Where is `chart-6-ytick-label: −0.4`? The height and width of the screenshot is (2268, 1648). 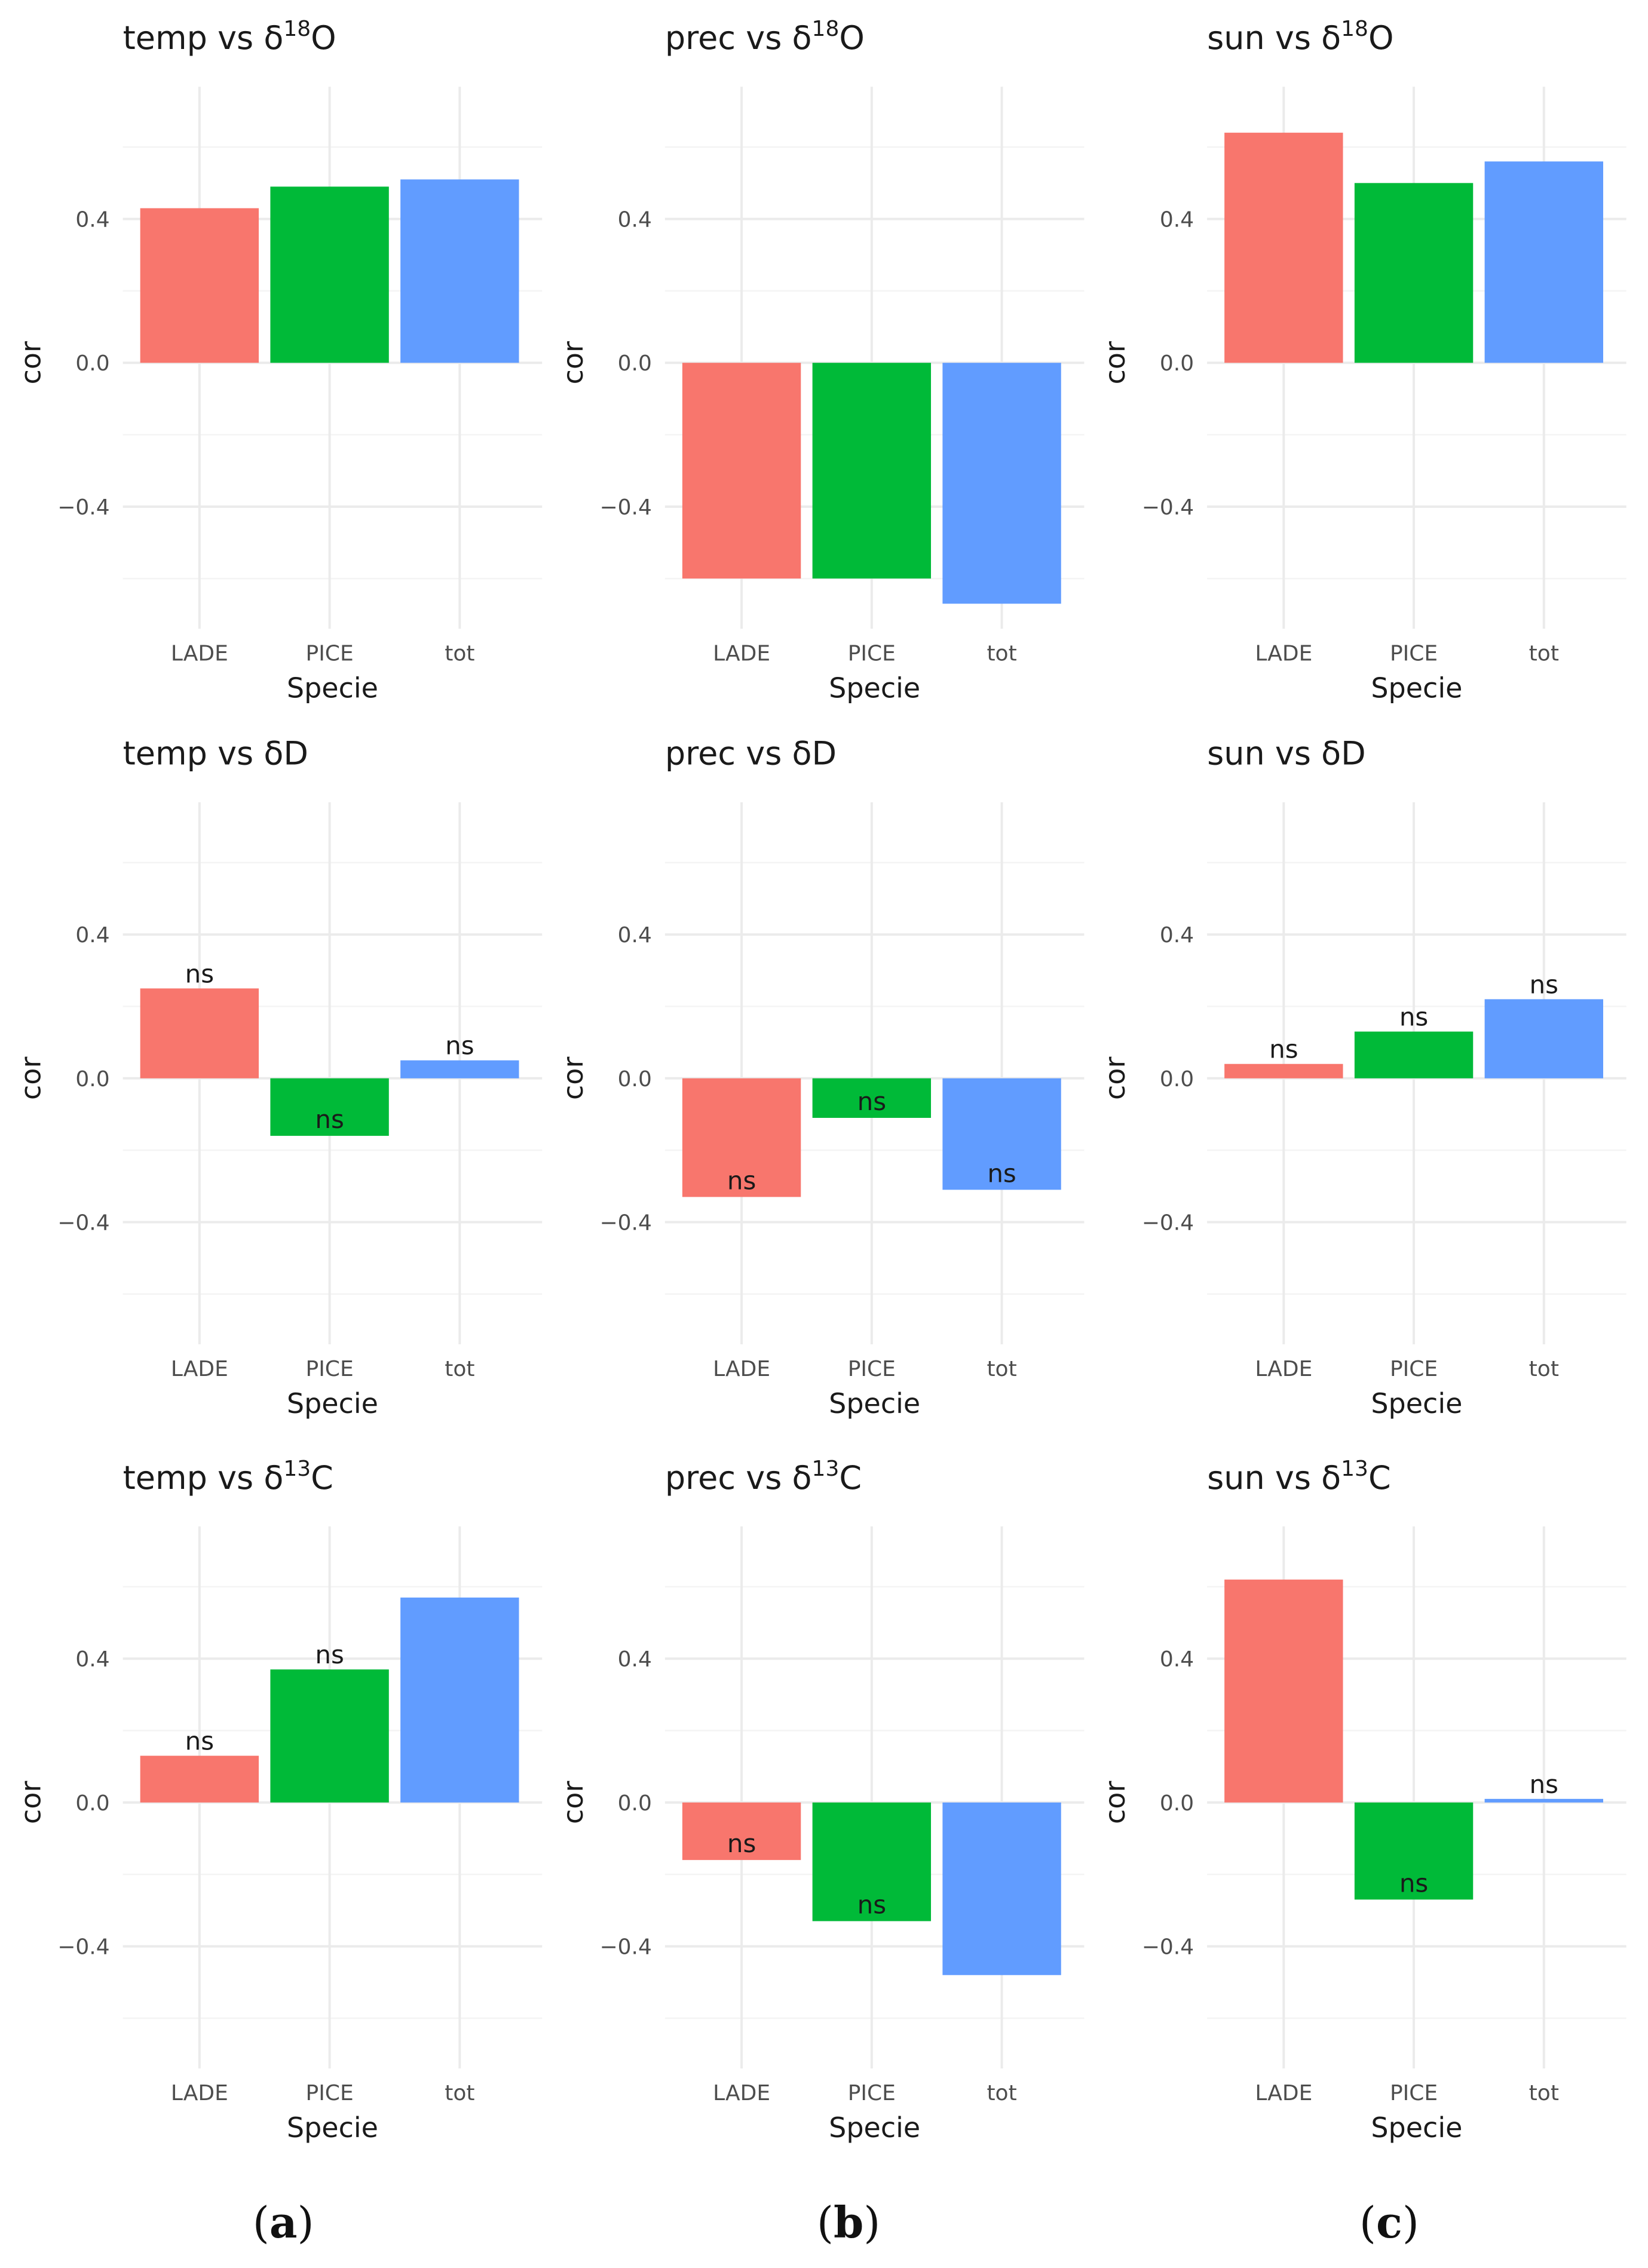
chart-6-ytick-label: −0.4 is located at coordinates (83, 1947).